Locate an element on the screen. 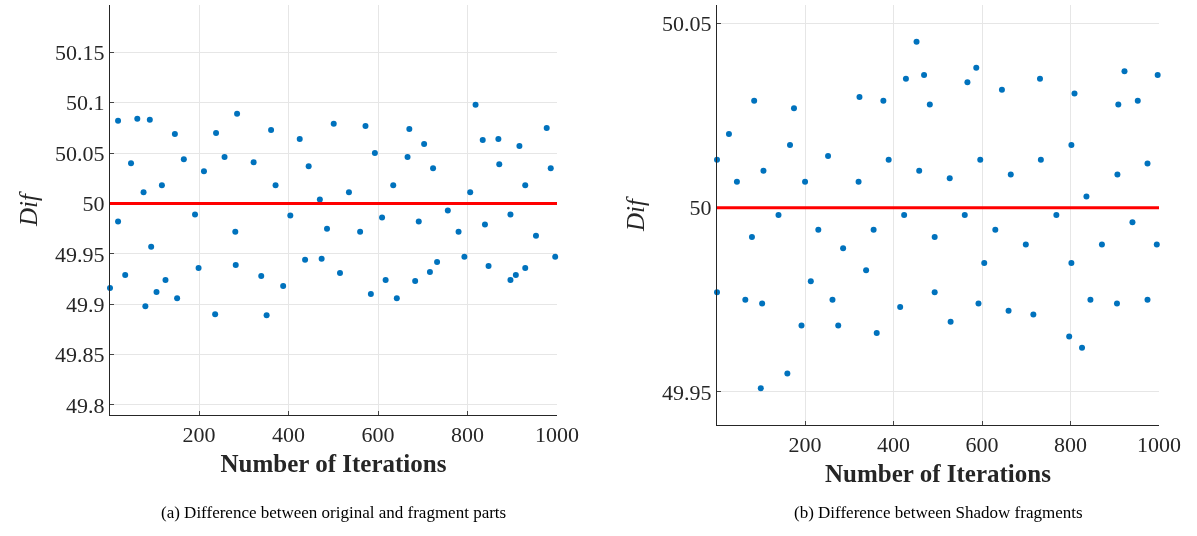 The height and width of the screenshot is (536, 1197). y-tick-label: 50.15 is located at coordinates (80, 53).